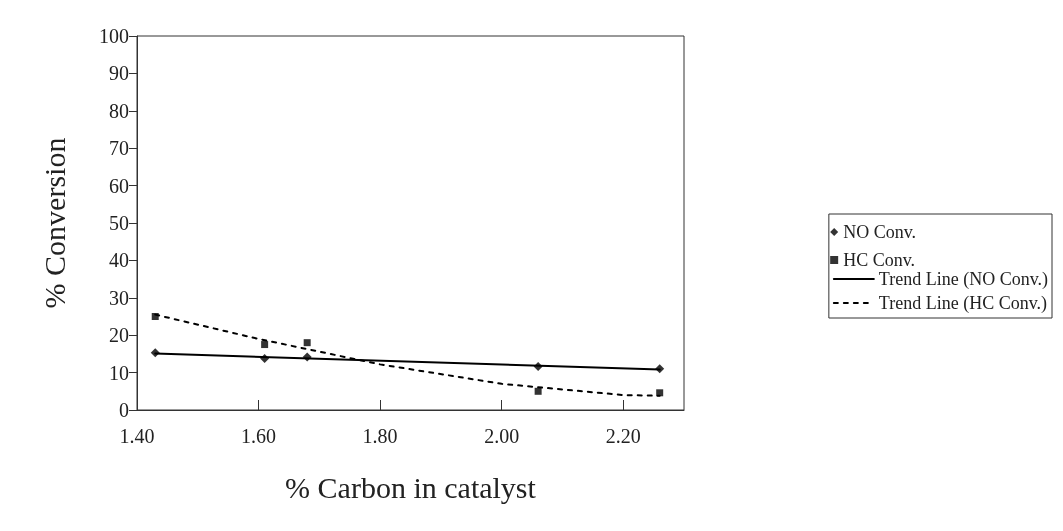 Image resolution: width=1063 pixels, height=531 pixels. What do you see at coordinates (119, 73) in the screenshot?
I see `y-tick-label: 90` at bounding box center [119, 73].